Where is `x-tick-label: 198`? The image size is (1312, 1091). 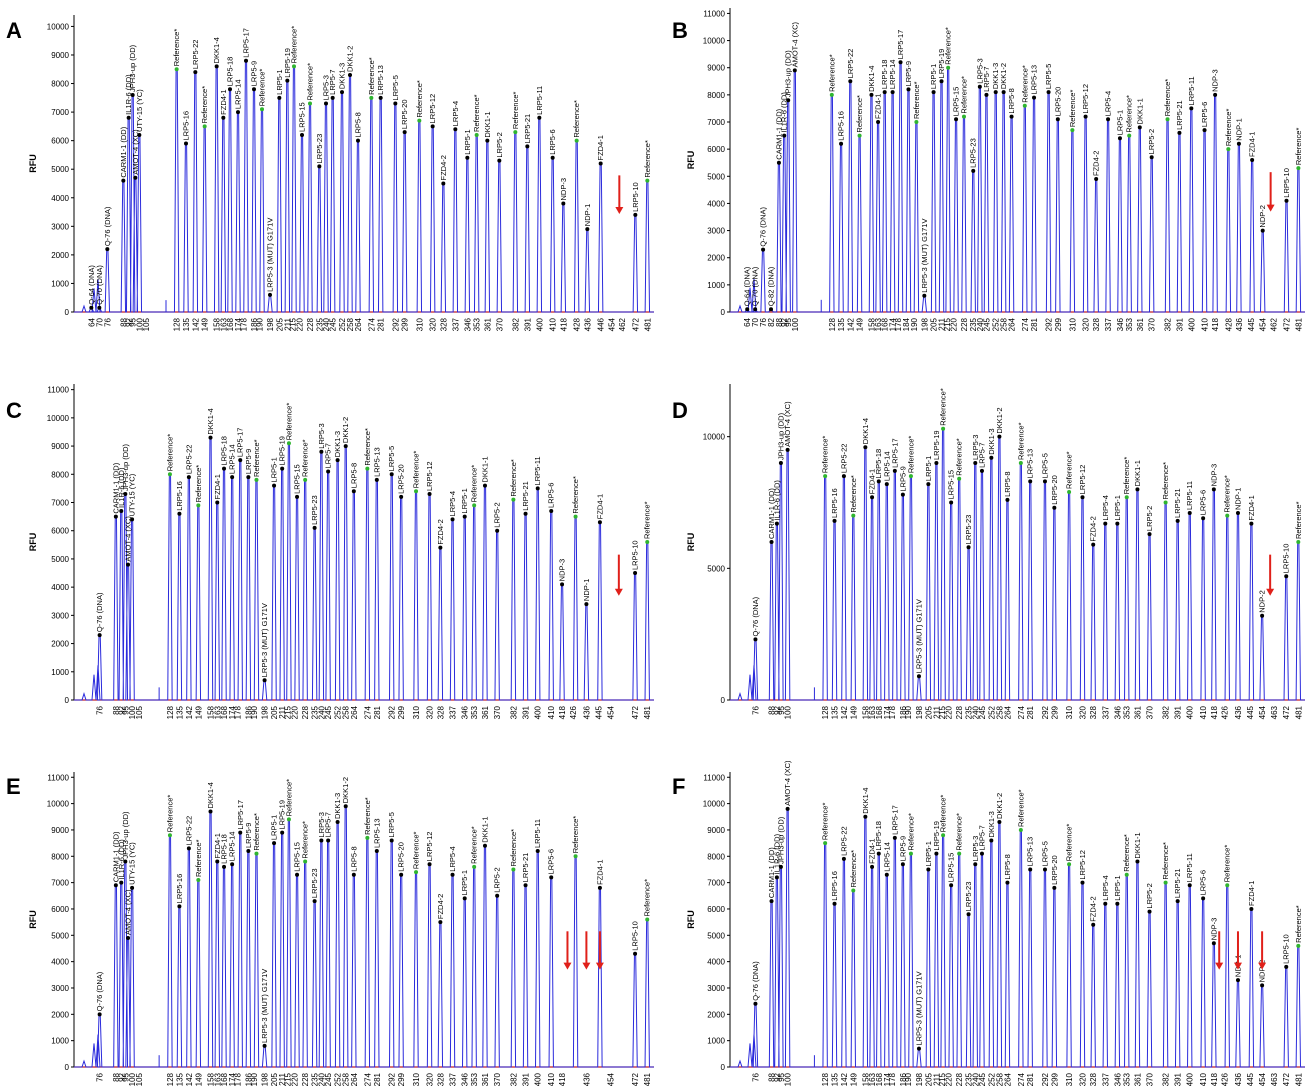 x-tick-label: 198 is located at coordinates (919, 1079).